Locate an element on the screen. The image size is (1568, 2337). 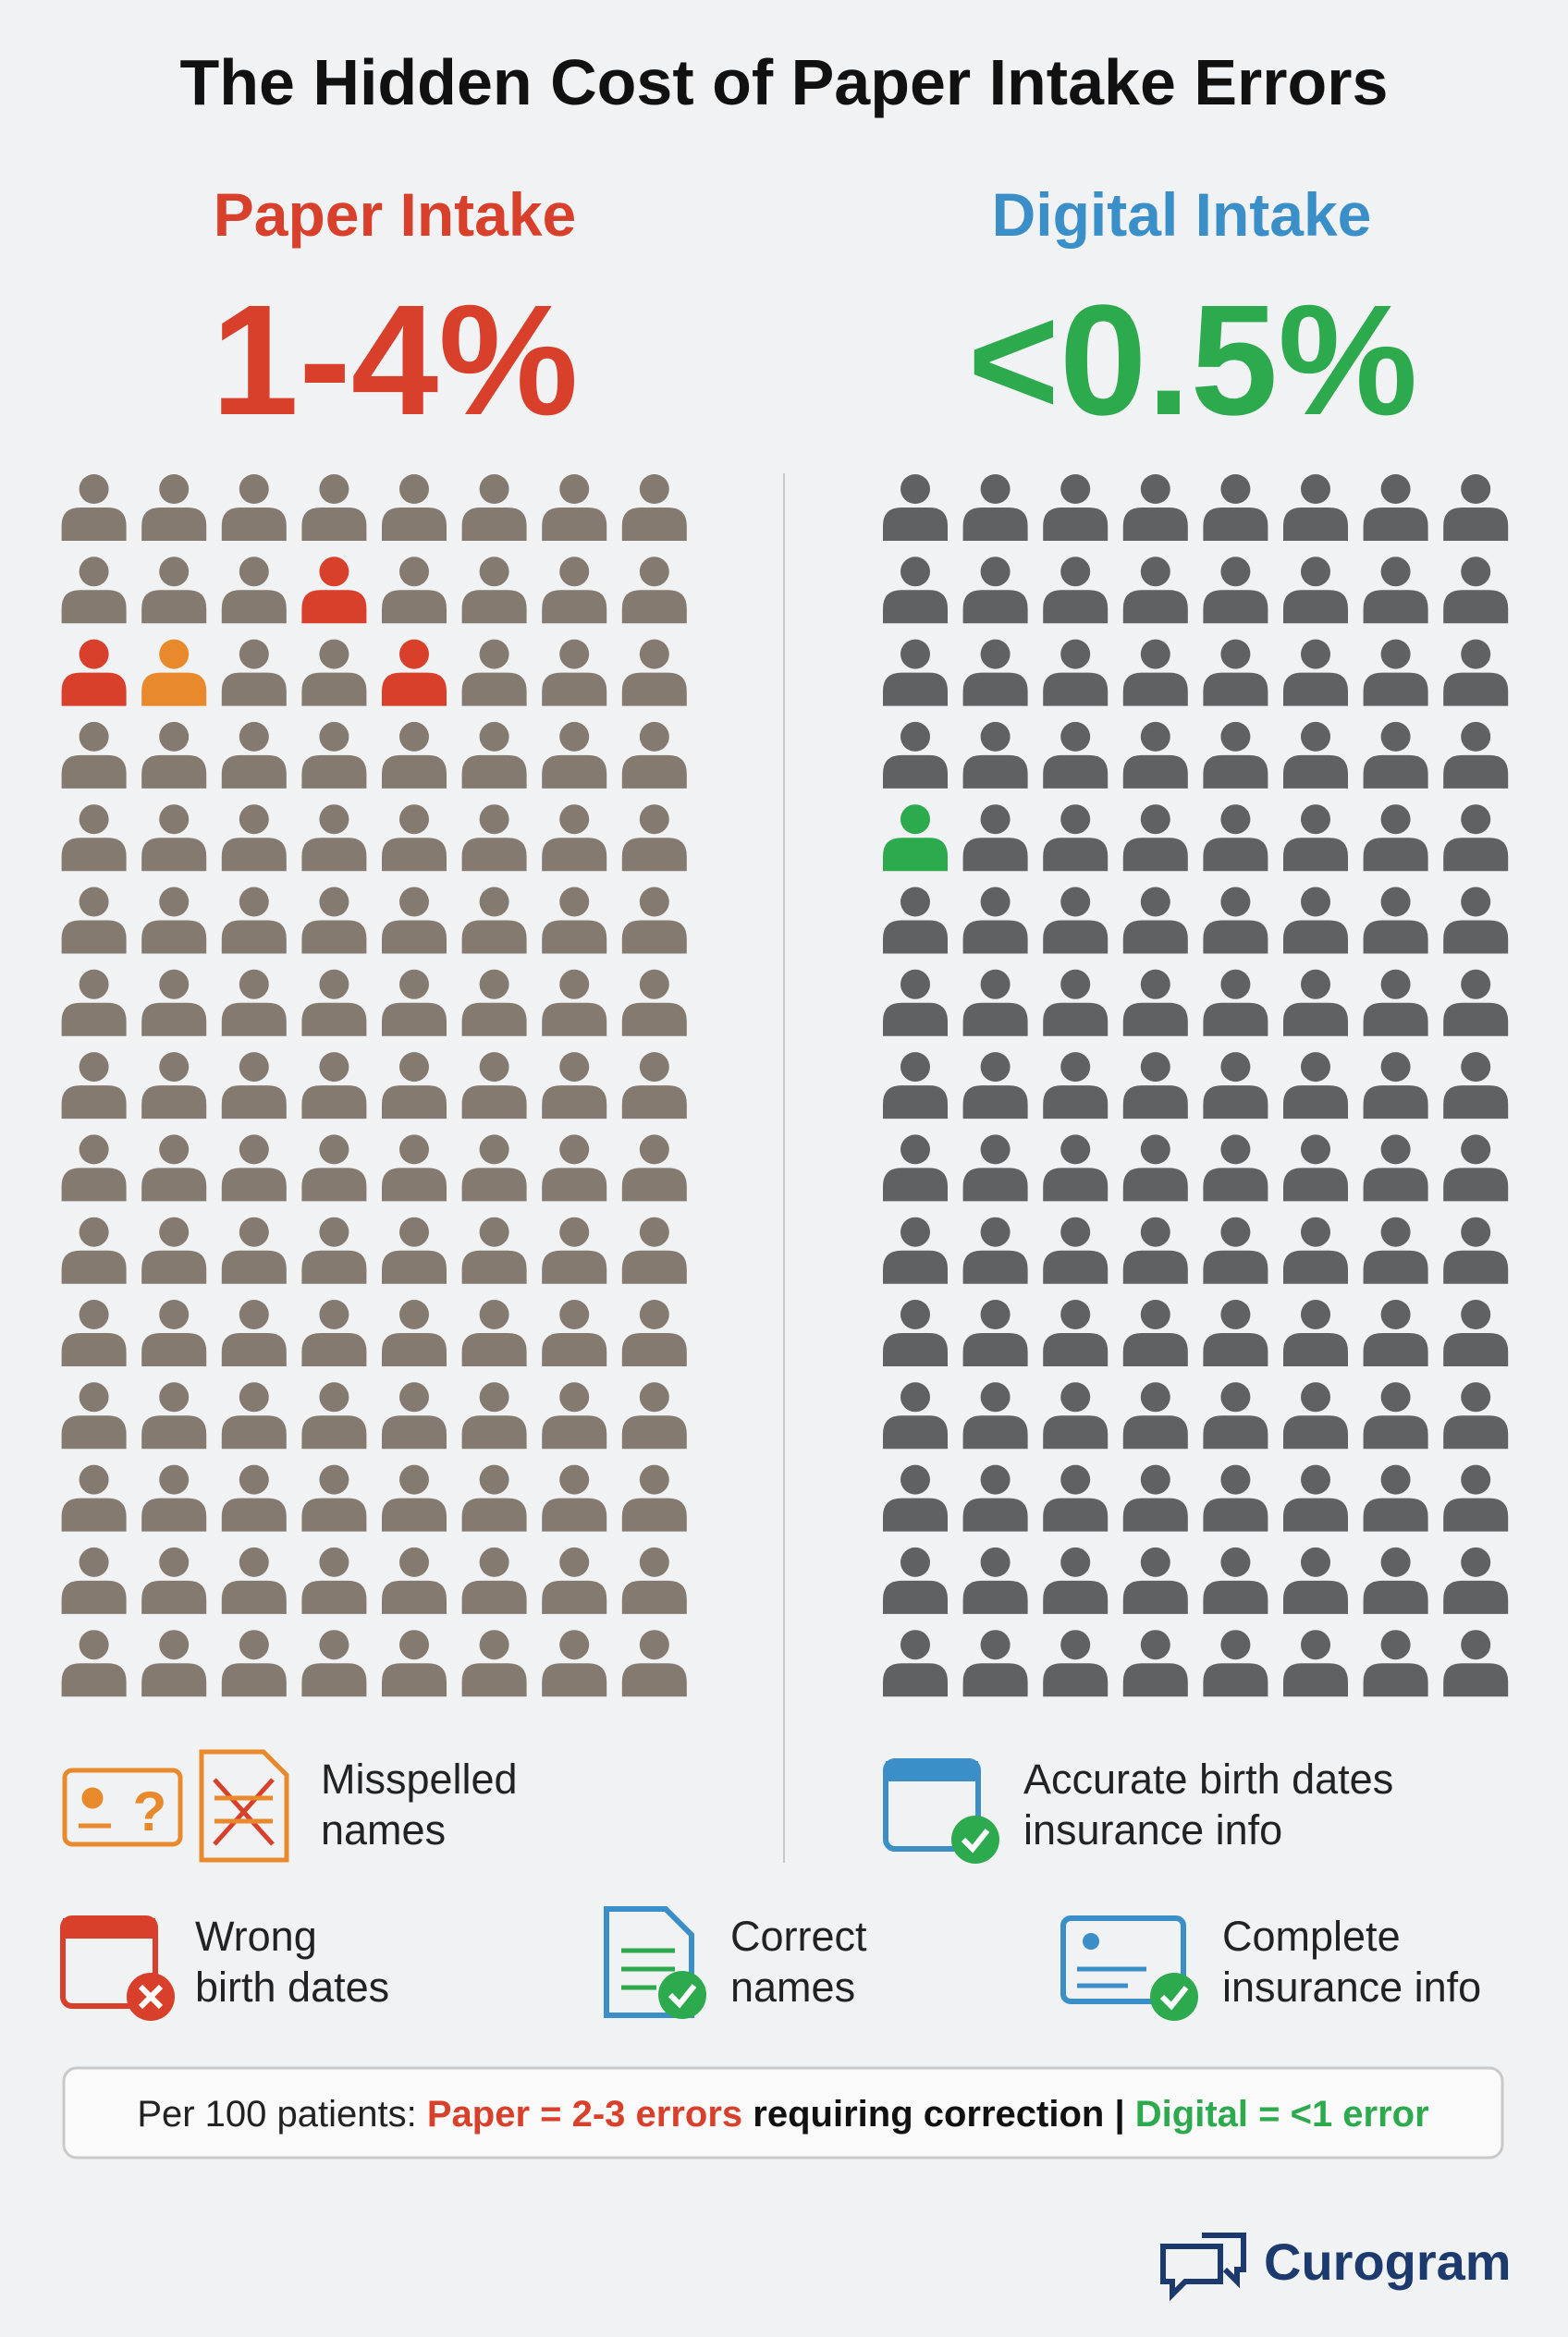
brand-logo is located at coordinates (1203, 2267).